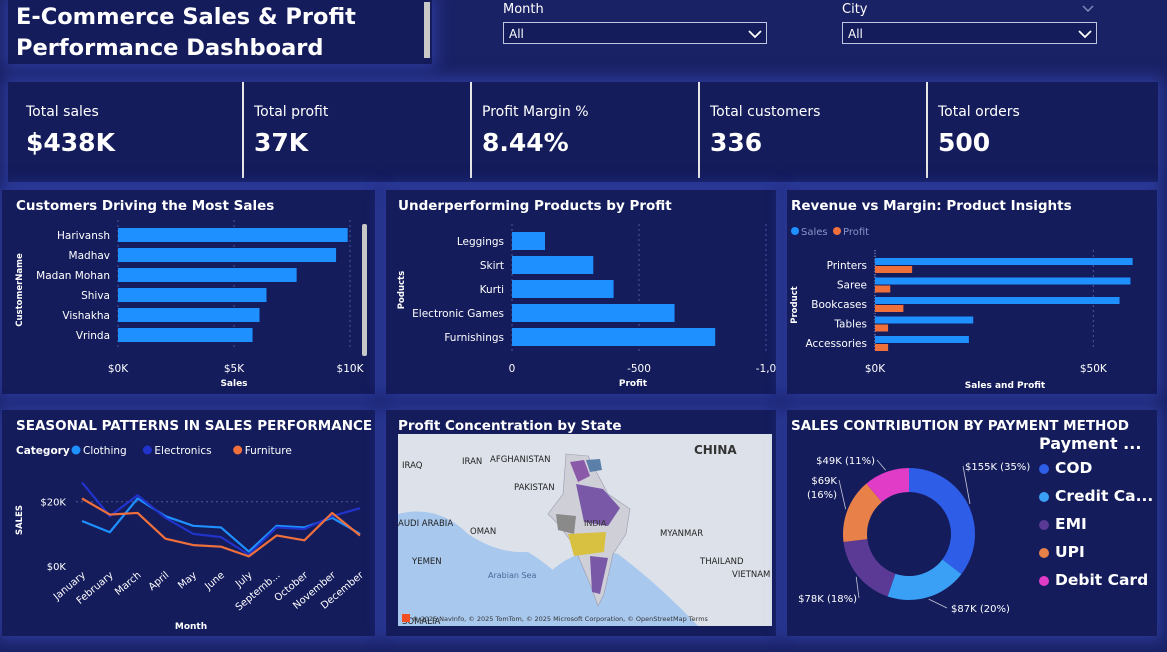  Describe the element at coordinates (83, 236) in the screenshot. I see `category-label: Harivansh` at that location.